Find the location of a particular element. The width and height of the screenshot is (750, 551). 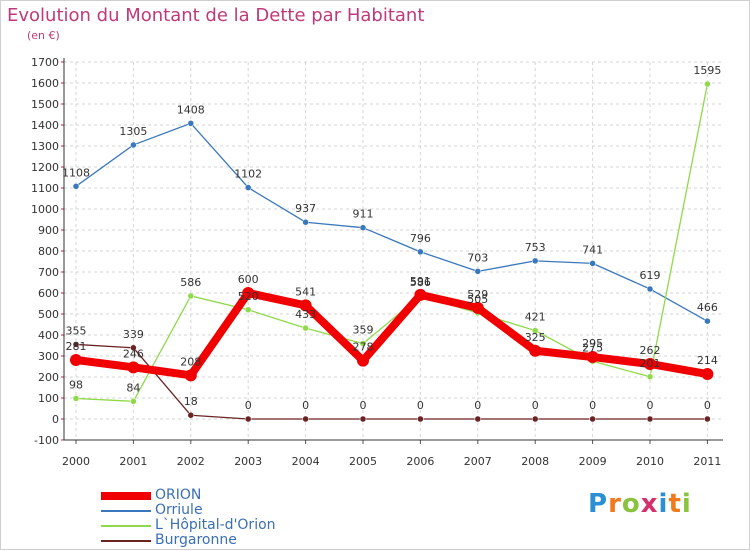

series-line-burgaronne is located at coordinates (391, 381).